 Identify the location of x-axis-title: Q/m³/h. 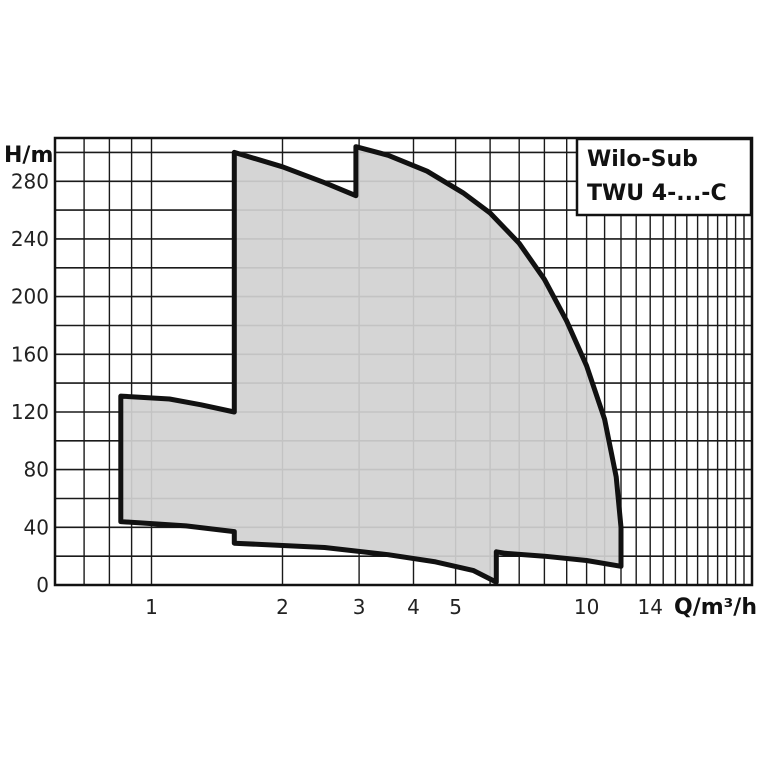
(715, 607).